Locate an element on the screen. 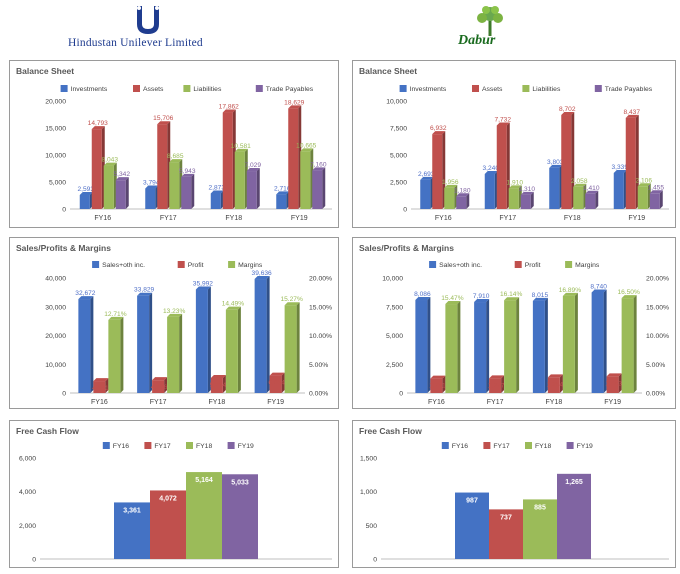 This screenshot has height=574, width=680. y-tick-label: 10.00% is located at coordinates (657, 336).